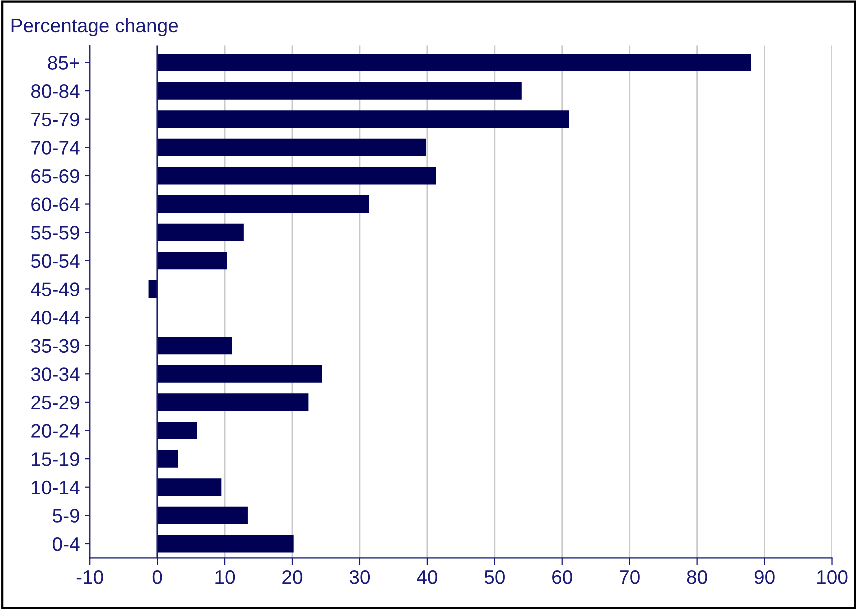 The width and height of the screenshot is (858, 610). What do you see at coordinates (56, 459) in the screenshot?
I see `y-tick-label: 15-19` at bounding box center [56, 459].